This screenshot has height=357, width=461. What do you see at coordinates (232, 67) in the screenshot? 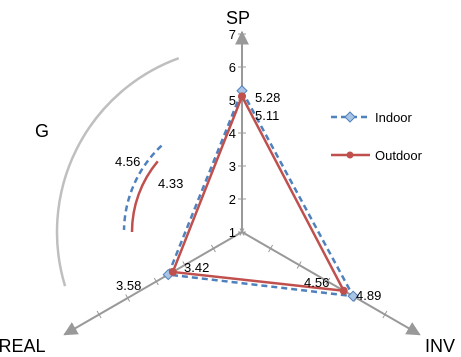
I see `tick-label: 6` at bounding box center [232, 67].